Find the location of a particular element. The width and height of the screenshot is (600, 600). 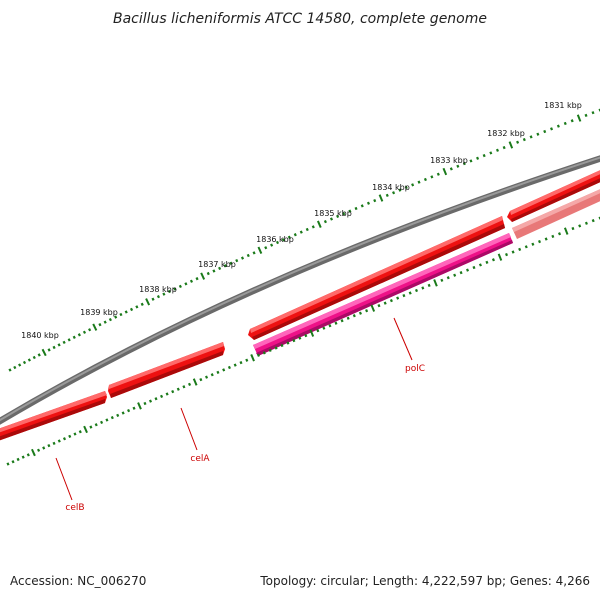

label-line-polC is located at coordinates (403, 339).